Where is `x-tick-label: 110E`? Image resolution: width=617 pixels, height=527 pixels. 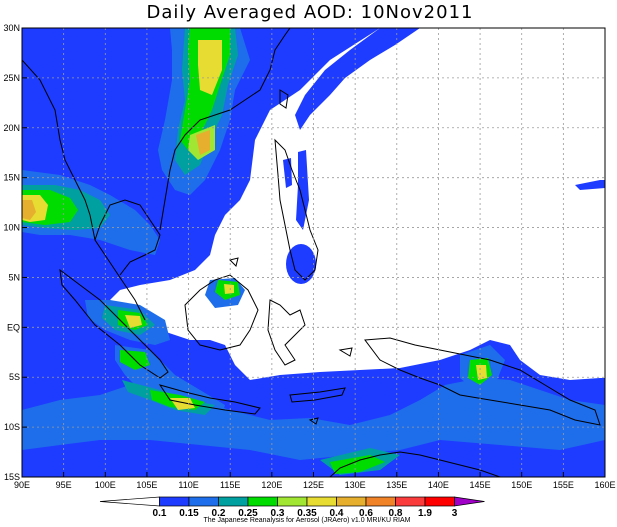
x-tick-label: 110E is located at coordinates (188, 485).